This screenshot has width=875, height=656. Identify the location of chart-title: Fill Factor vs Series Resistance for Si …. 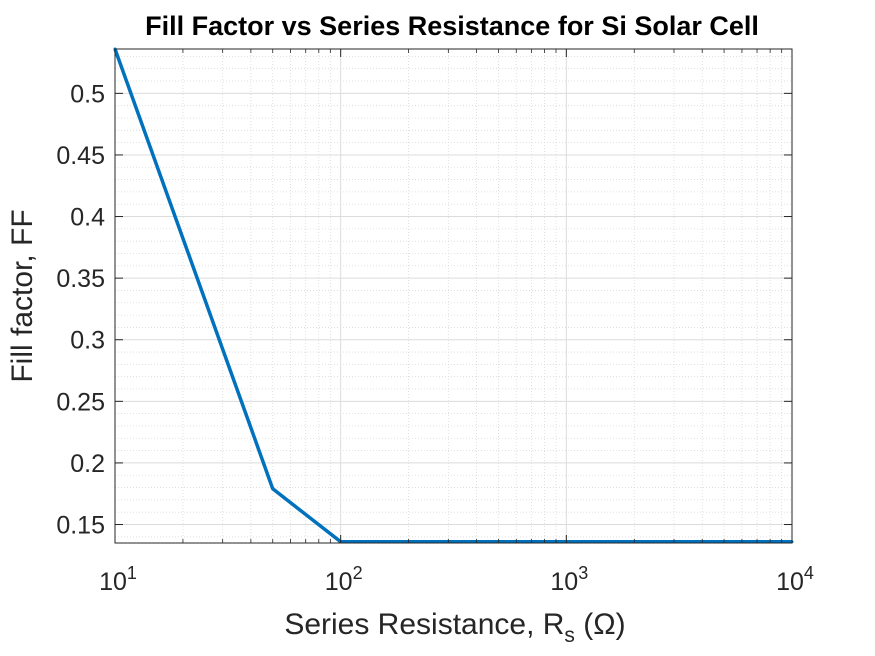
(452, 26).